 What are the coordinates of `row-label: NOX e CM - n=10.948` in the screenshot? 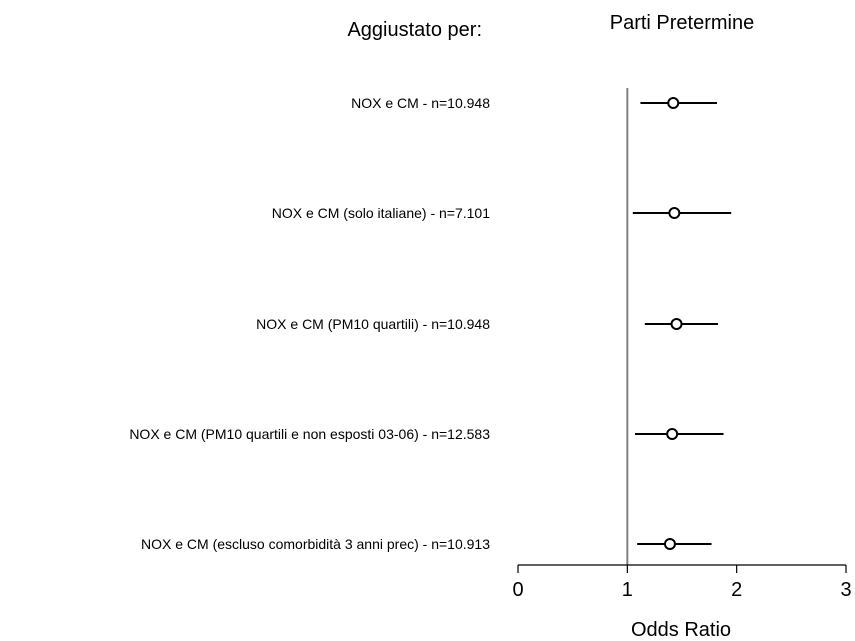 It's located at (420, 103).